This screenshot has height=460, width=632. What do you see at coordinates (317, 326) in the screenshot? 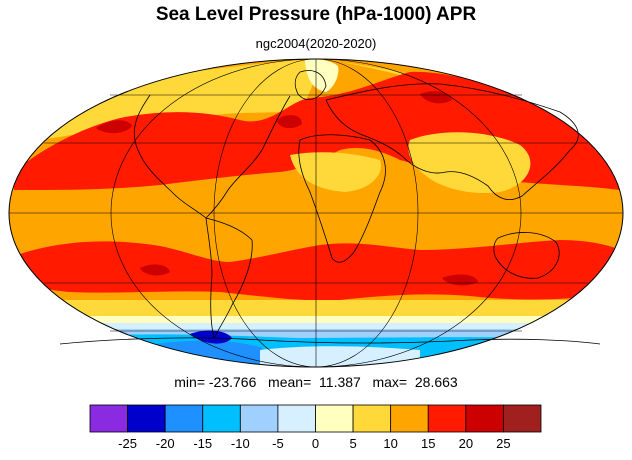
I see `southern-ocean-near-zero` at bounding box center [317, 326].